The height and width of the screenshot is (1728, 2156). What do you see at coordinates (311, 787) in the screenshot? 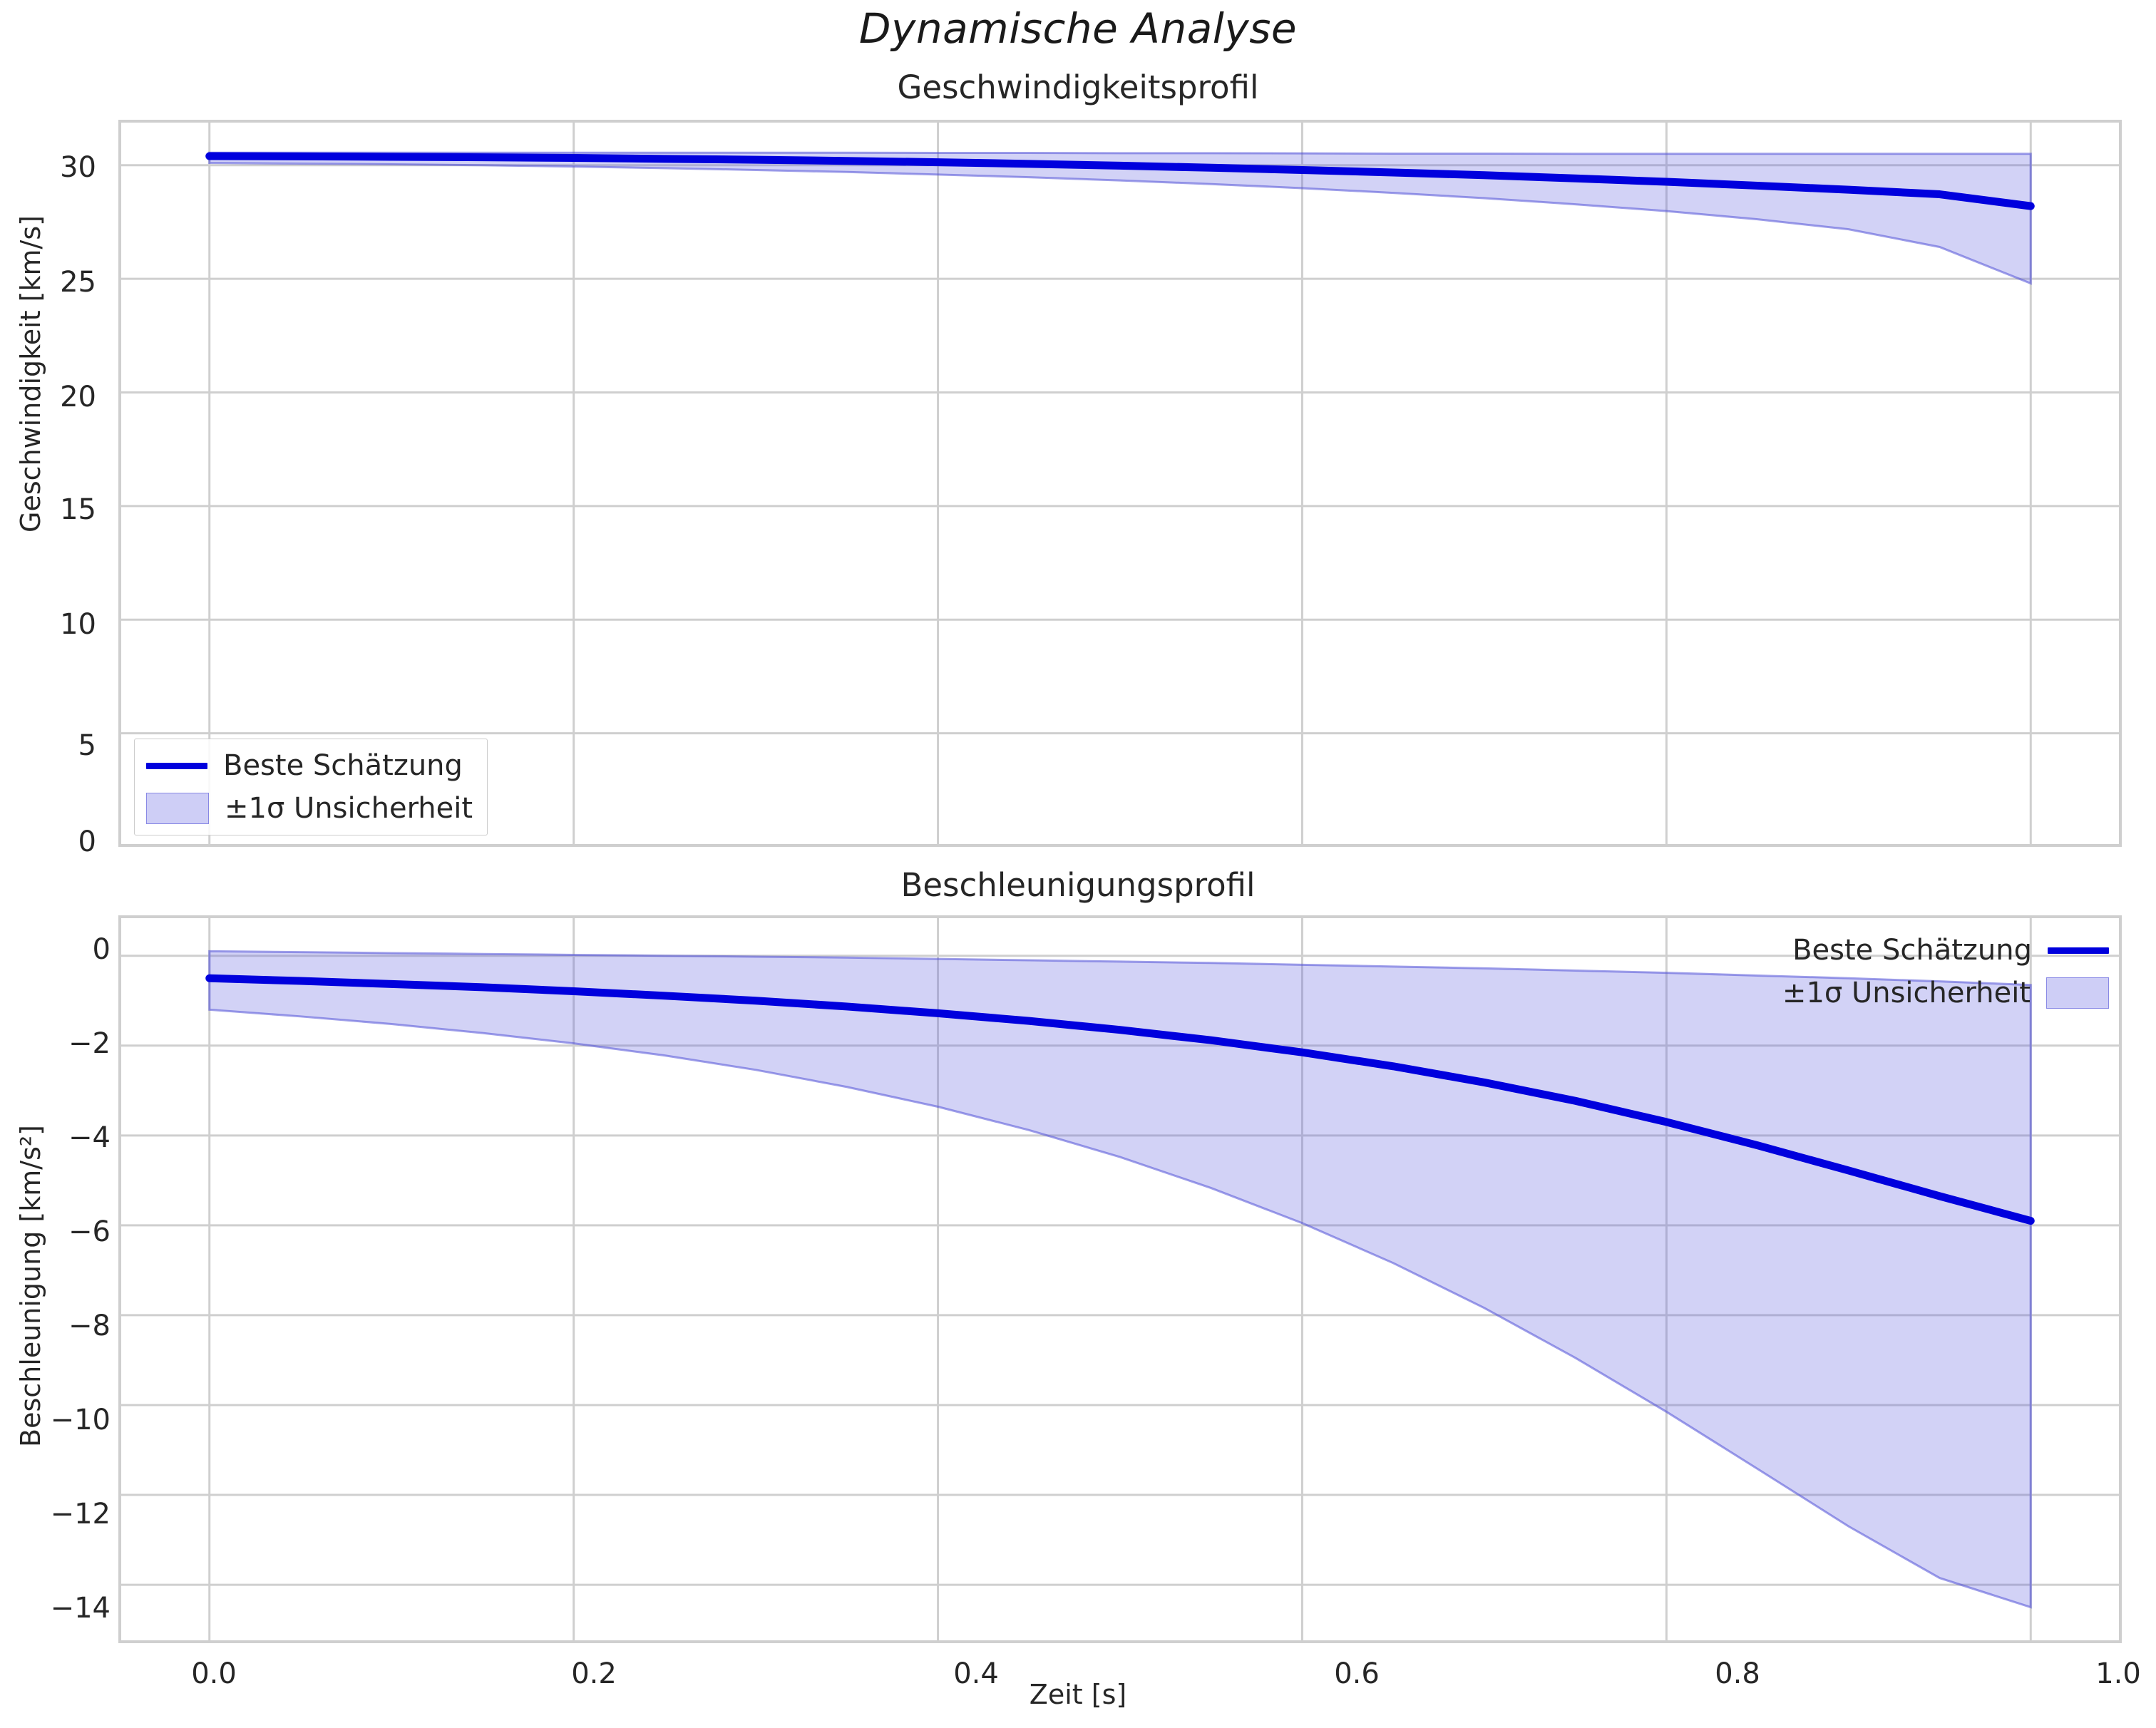
I see `velocity-legend: Beste Schätzung ±1σ Unsicherheit` at bounding box center [311, 787].